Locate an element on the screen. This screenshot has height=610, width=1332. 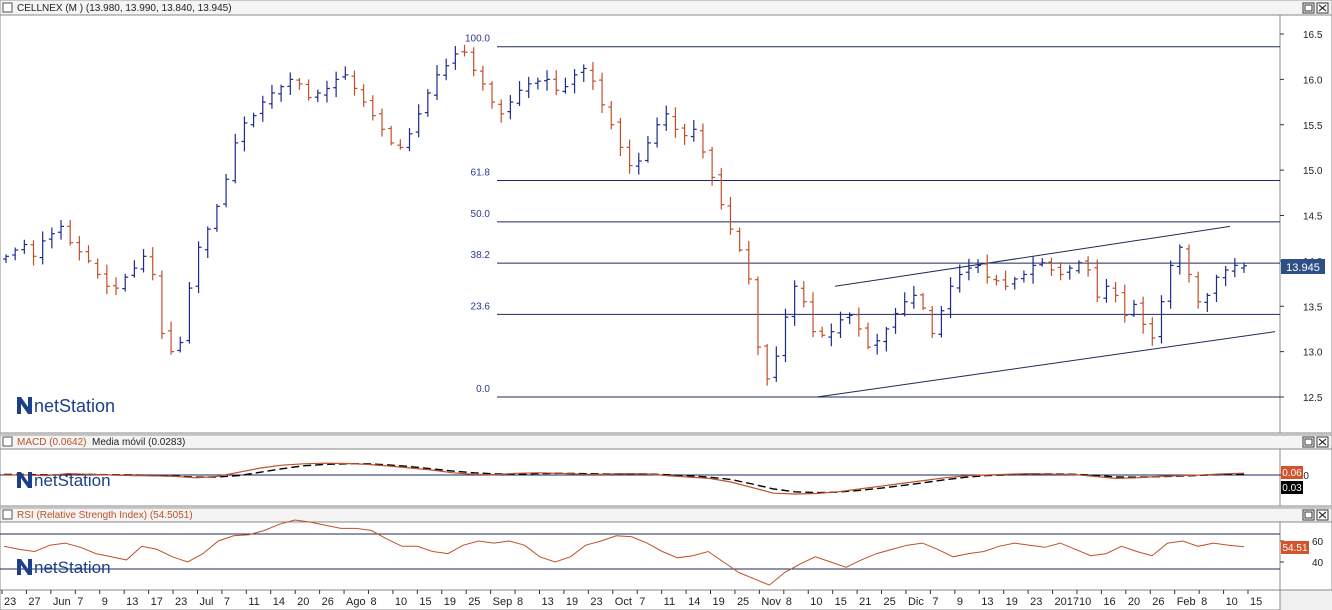
x-axis-label: 8 is located at coordinates (789, 602).